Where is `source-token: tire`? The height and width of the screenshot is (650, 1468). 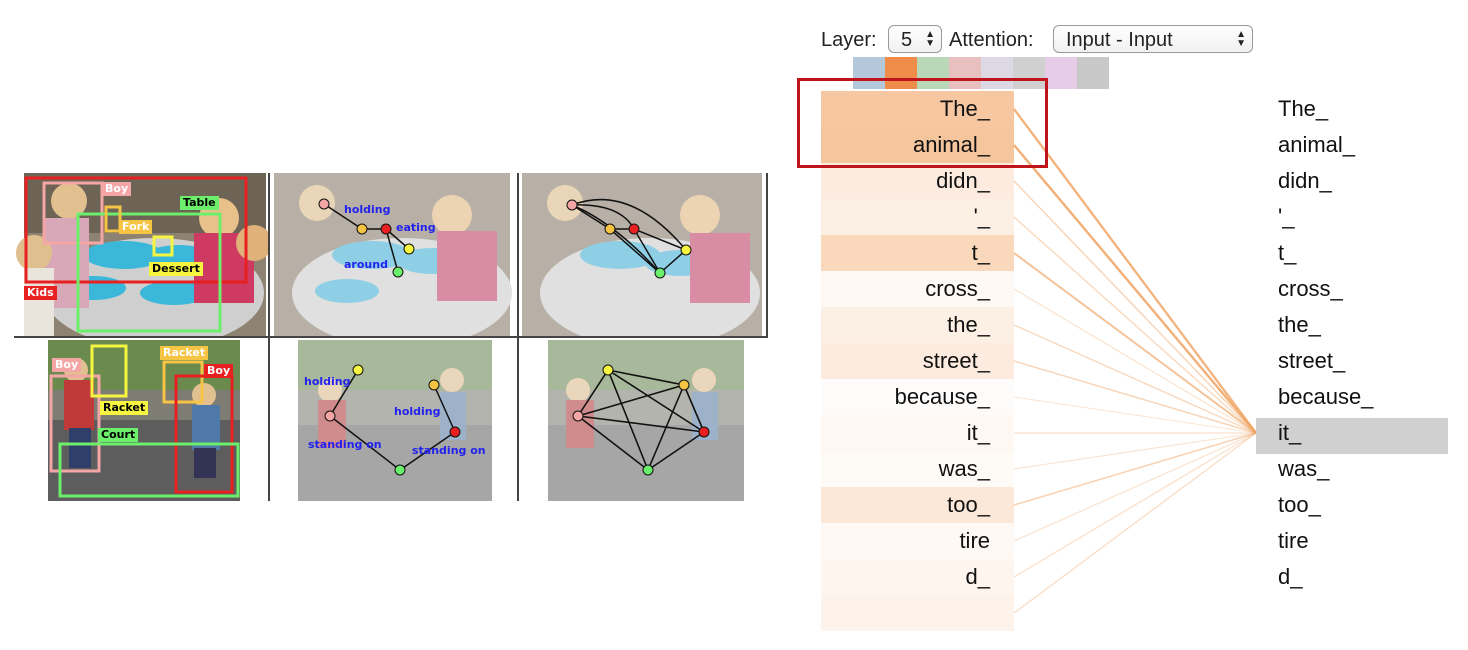 source-token: tire is located at coordinates (917, 541).